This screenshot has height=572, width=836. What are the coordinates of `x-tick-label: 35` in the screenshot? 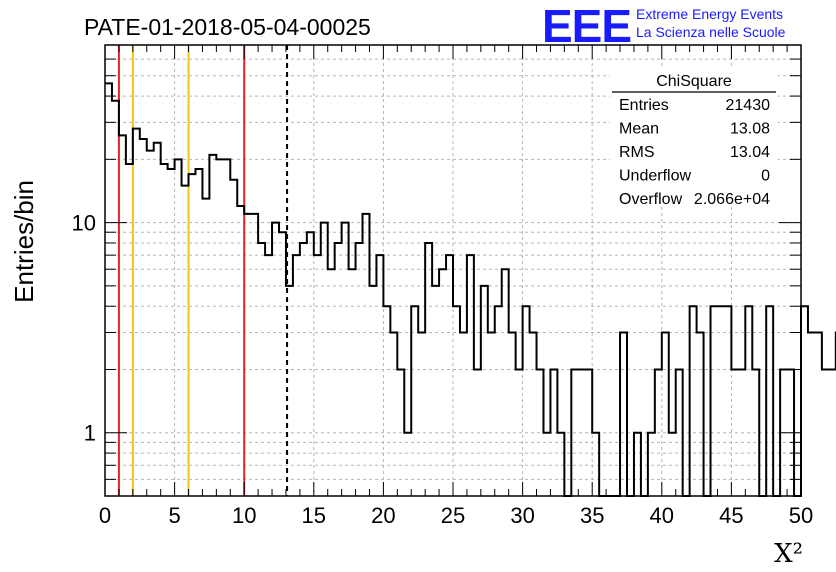 It's located at (592, 515).